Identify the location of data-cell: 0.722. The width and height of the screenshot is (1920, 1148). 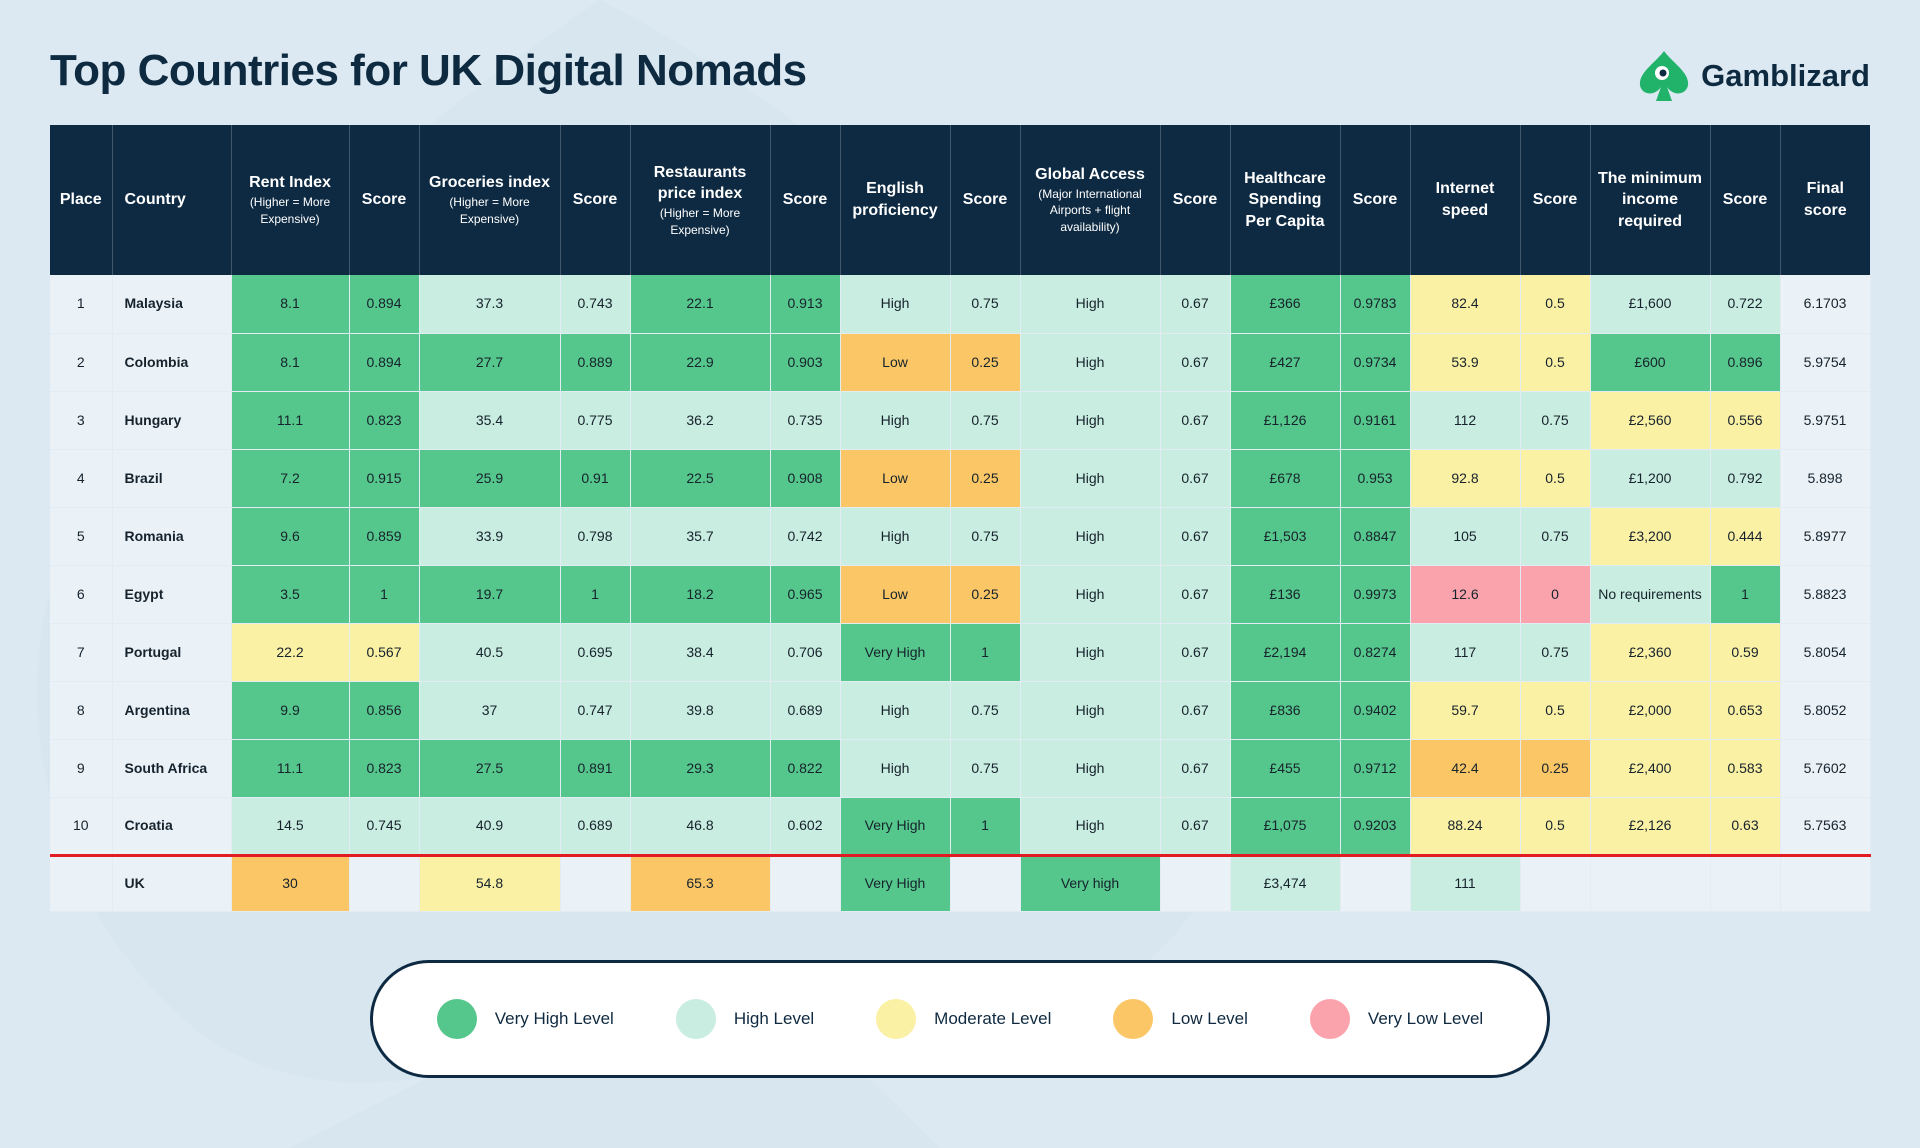
(1745, 304).